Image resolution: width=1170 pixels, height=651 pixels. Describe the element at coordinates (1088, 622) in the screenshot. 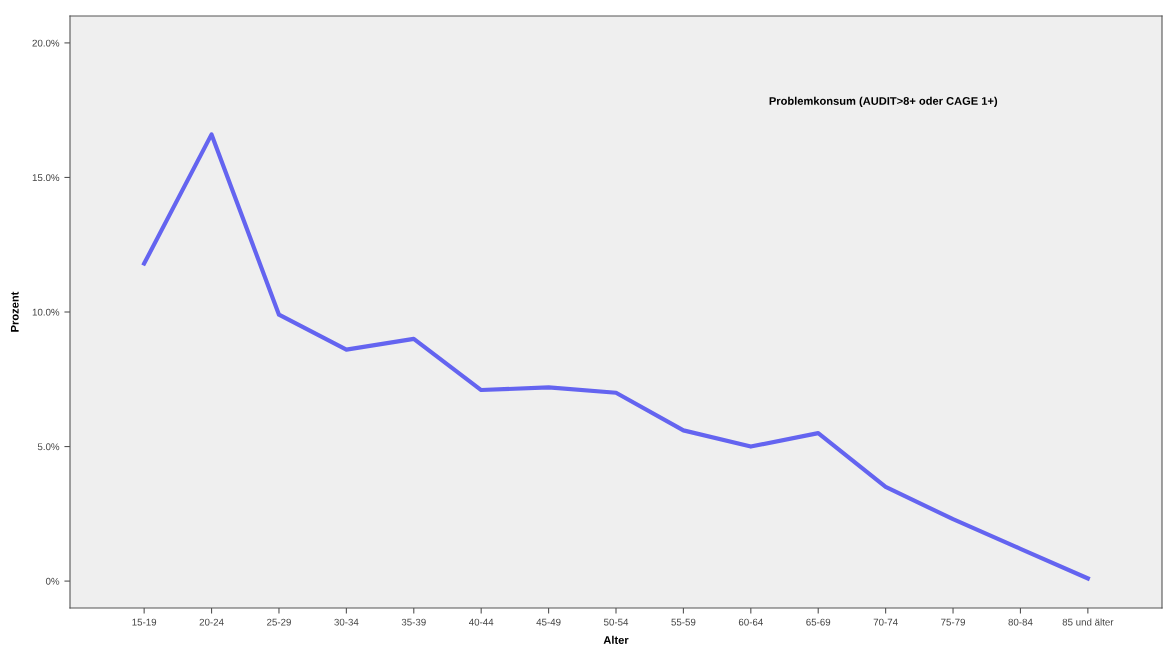

I see `x-tick-label: 85 und älter` at that location.